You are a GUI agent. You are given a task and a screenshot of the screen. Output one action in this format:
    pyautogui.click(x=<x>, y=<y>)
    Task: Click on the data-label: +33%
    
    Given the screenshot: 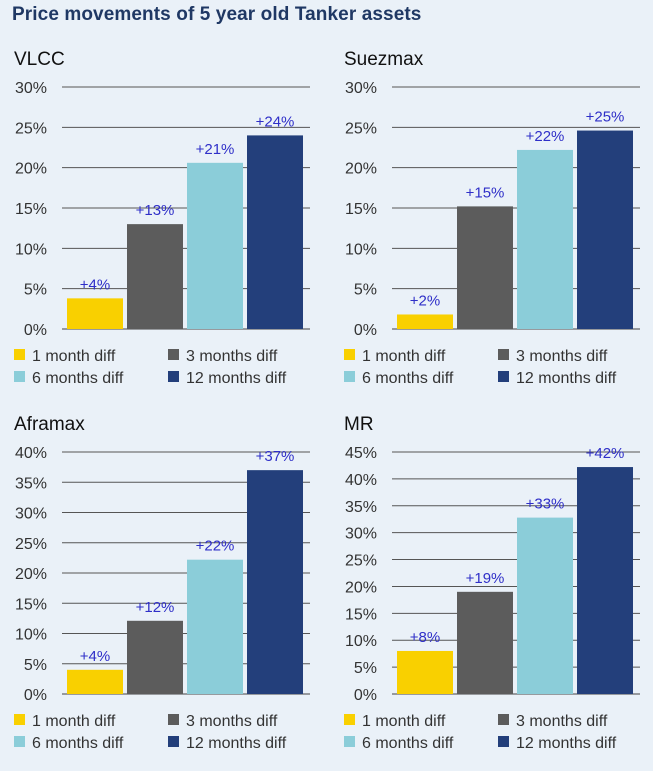 What is the action you would take?
    pyautogui.click(x=545, y=504)
    